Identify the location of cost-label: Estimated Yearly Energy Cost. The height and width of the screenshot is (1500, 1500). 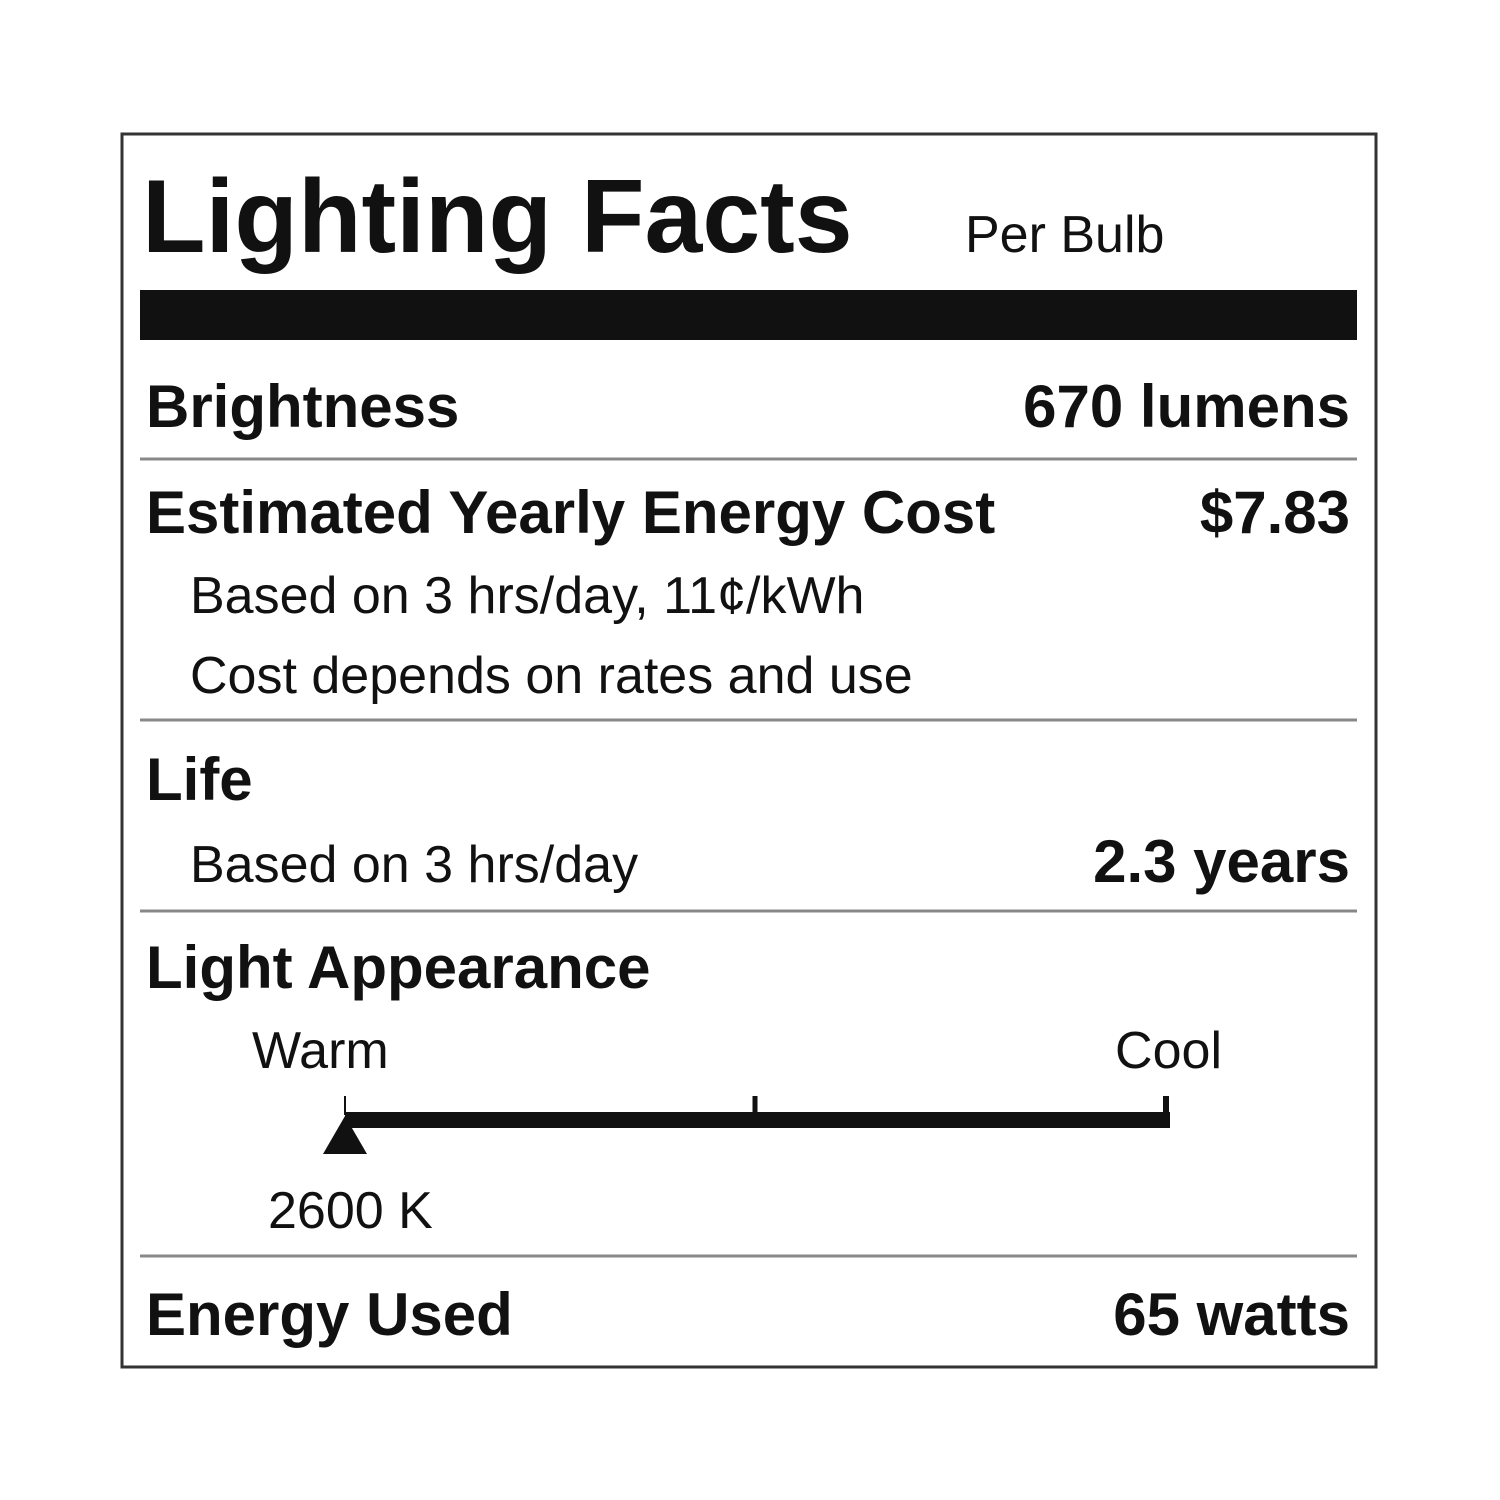
(570, 512).